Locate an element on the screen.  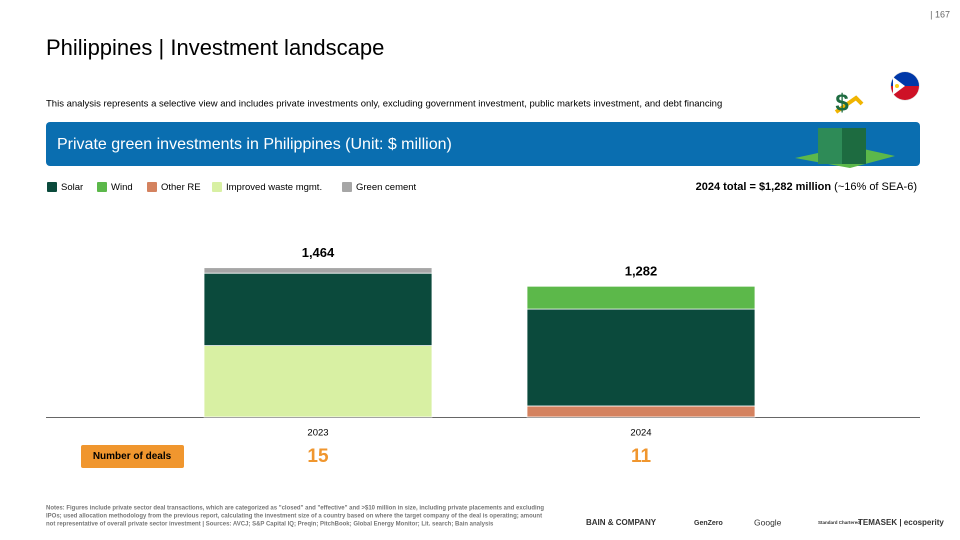
deals-label: Number of deals is located at coordinates (132, 456).